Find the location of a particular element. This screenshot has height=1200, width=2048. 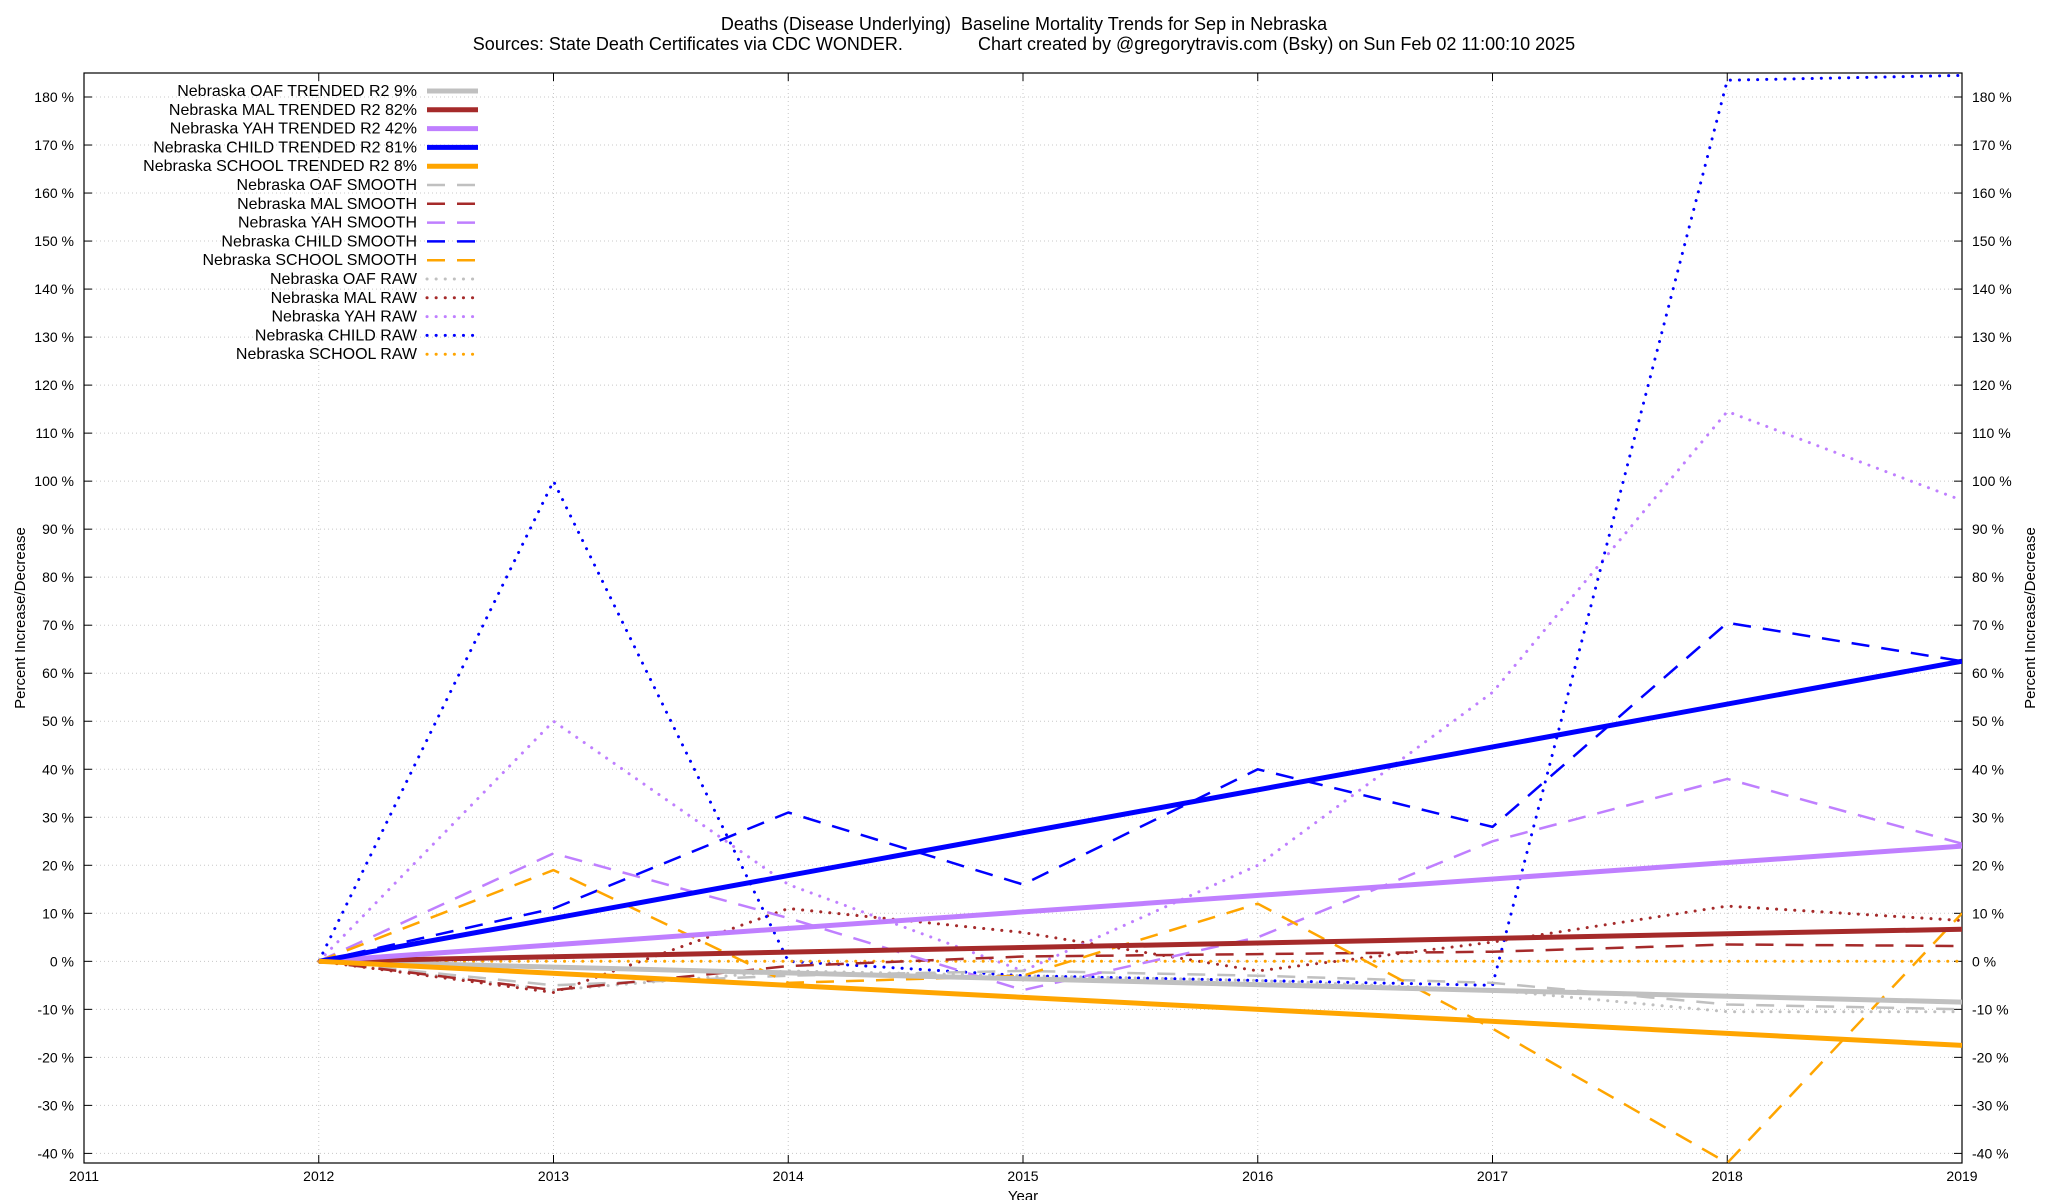

y-axis-label: Percent Increase/Decrease is located at coordinates (20, 618).